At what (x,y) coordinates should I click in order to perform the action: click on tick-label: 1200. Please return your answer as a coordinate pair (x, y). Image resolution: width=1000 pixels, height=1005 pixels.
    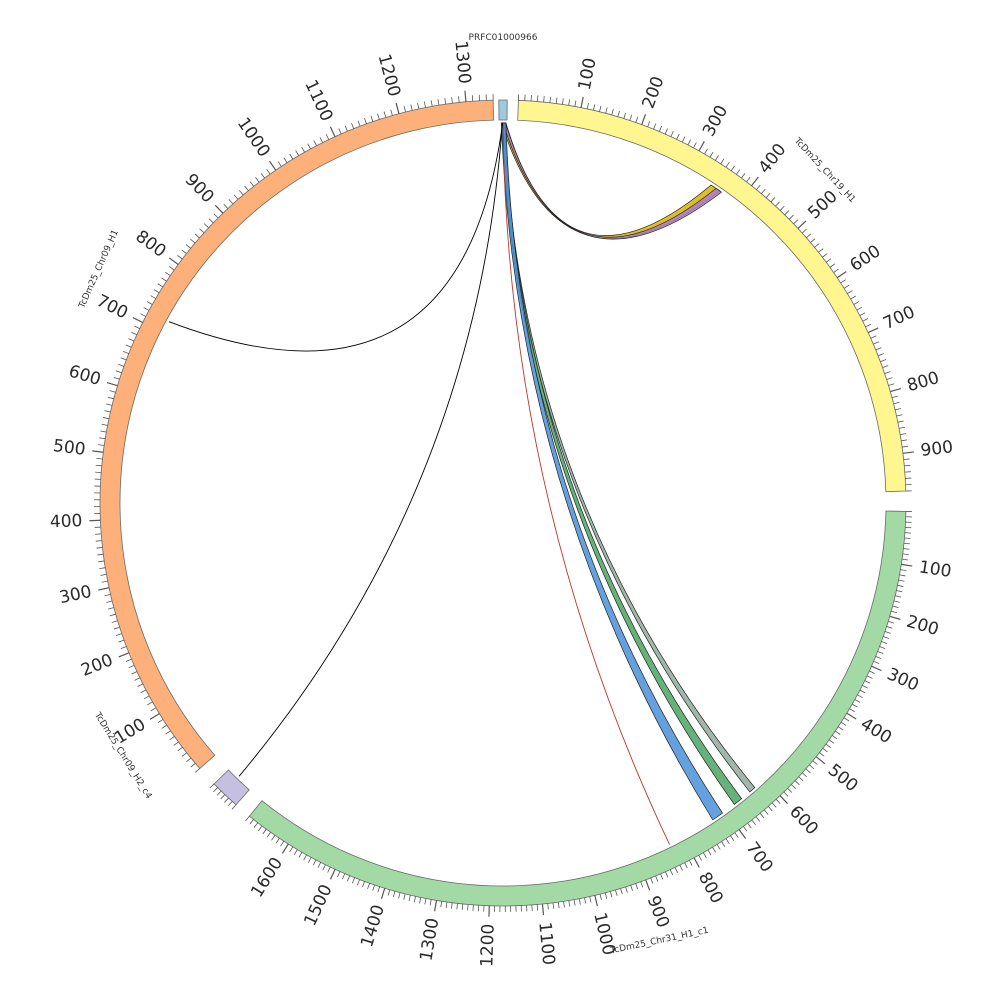
    Looking at the image, I should click on (388, 75).